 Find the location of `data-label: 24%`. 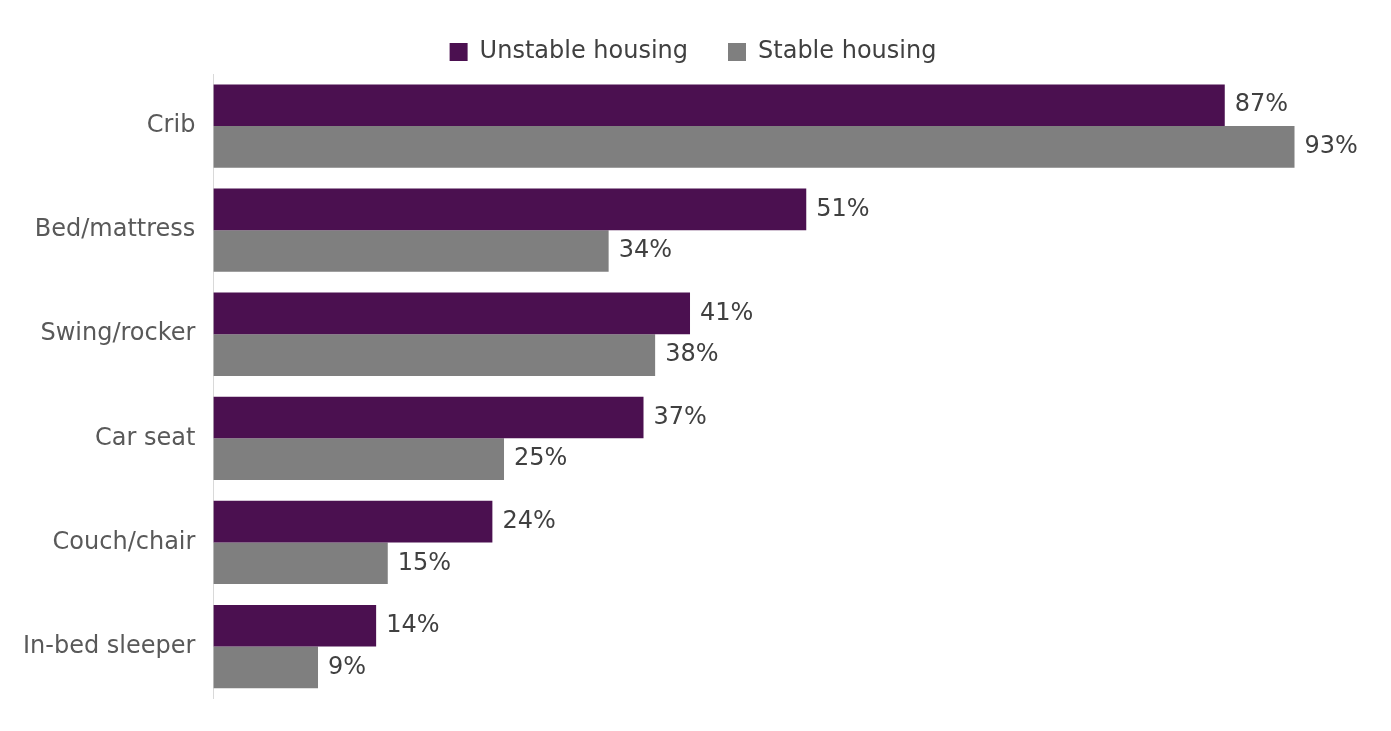

data-label: 24% is located at coordinates (529, 519).